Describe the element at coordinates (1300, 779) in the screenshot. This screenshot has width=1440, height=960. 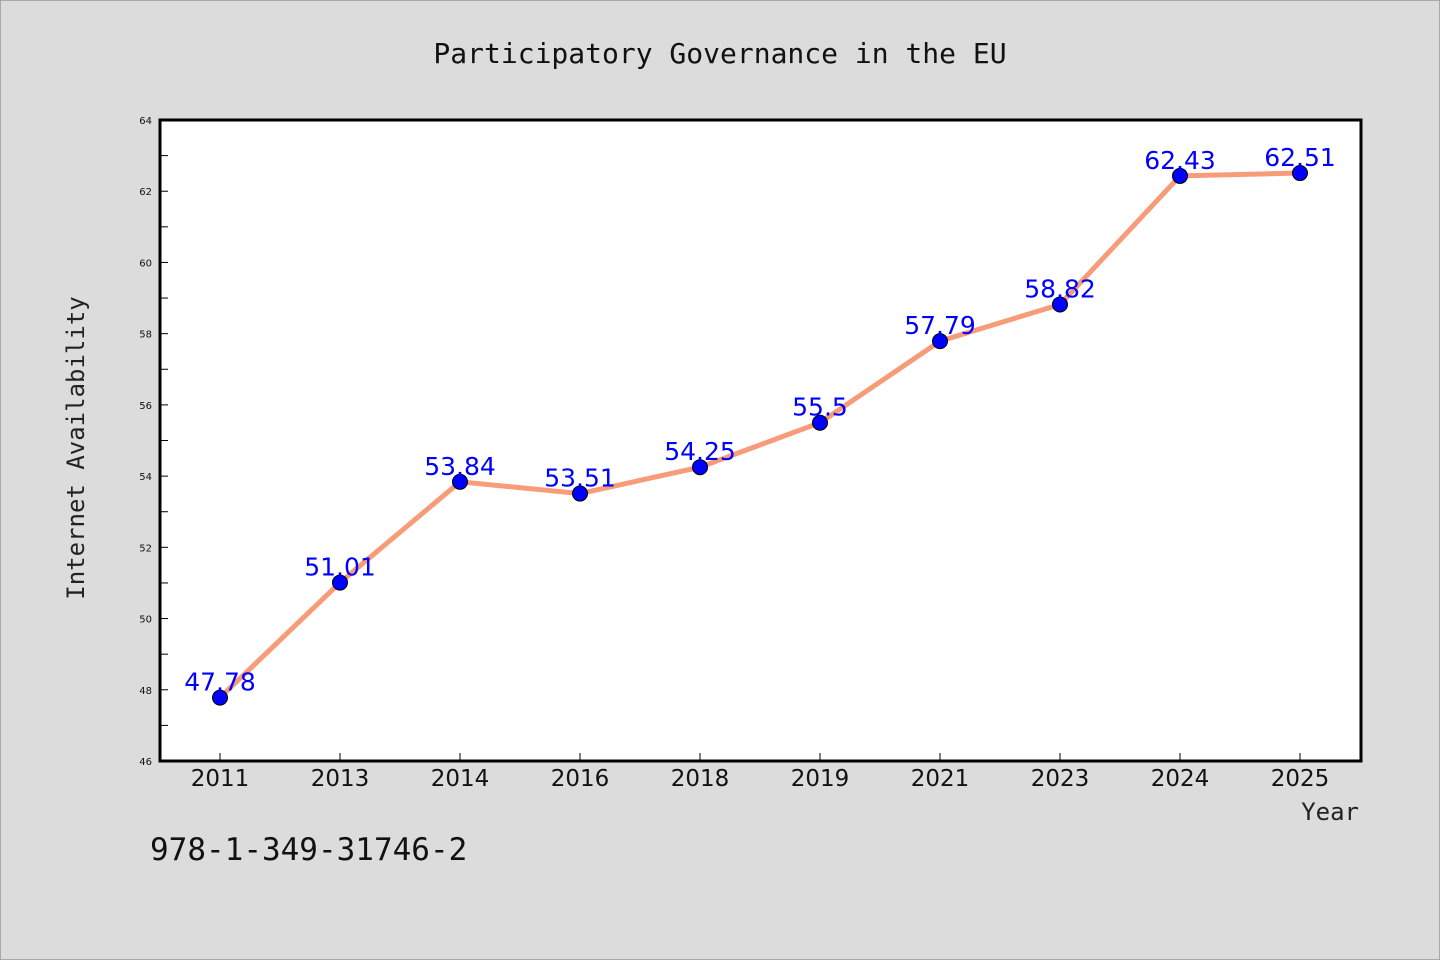
I see `x-tick-label: 2025` at that location.